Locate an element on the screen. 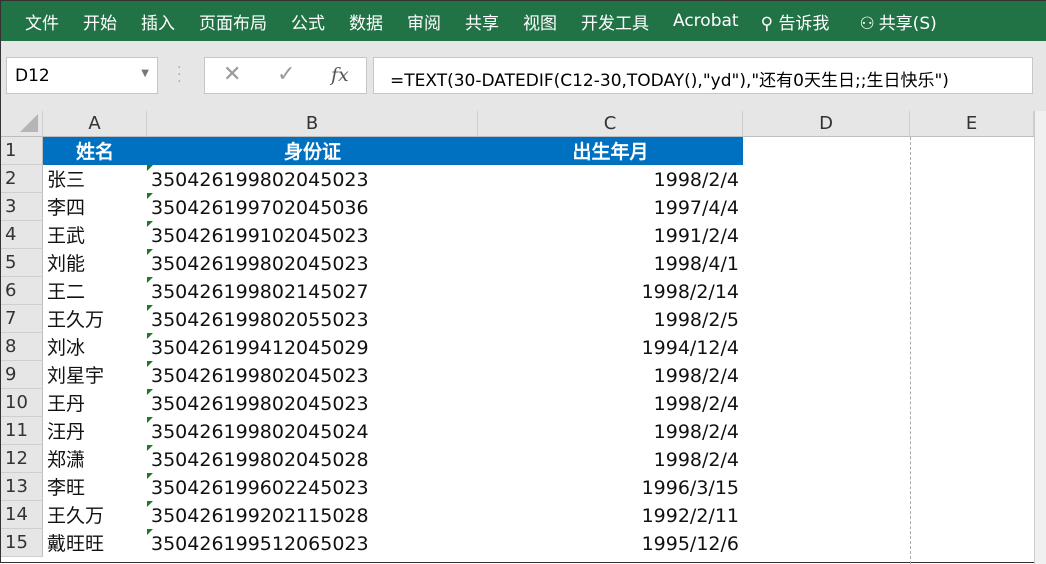 This screenshot has width=1046, height=564. cell-name: 刘星宇 is located at coordinates (76, 376).